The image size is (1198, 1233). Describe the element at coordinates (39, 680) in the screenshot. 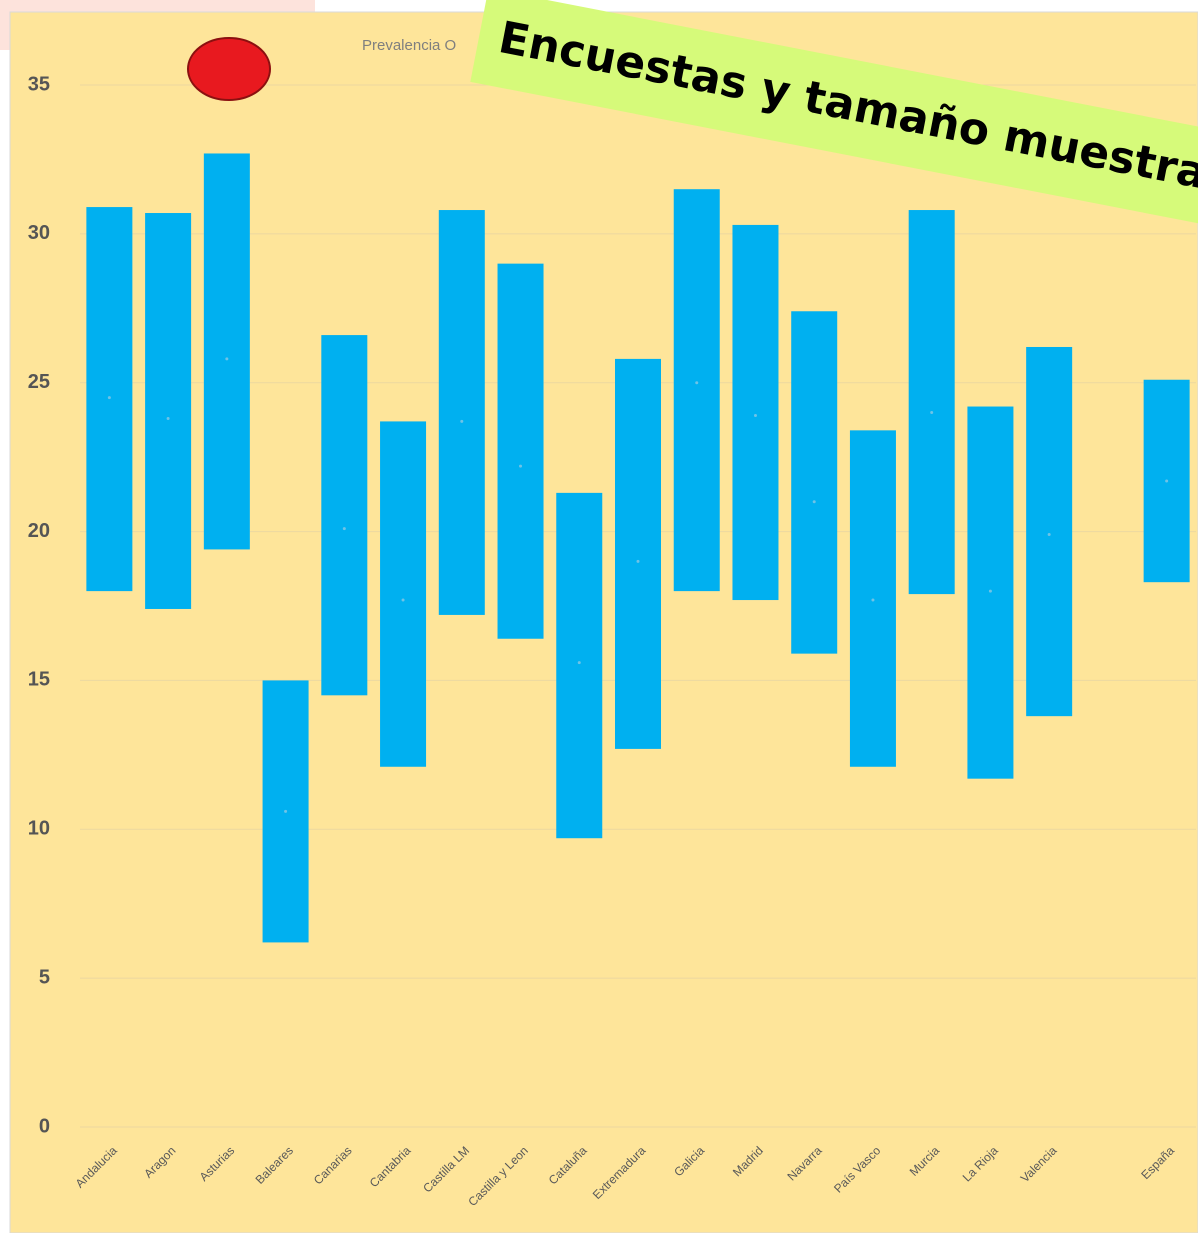

I see `y-tick-label: 15` at that location.